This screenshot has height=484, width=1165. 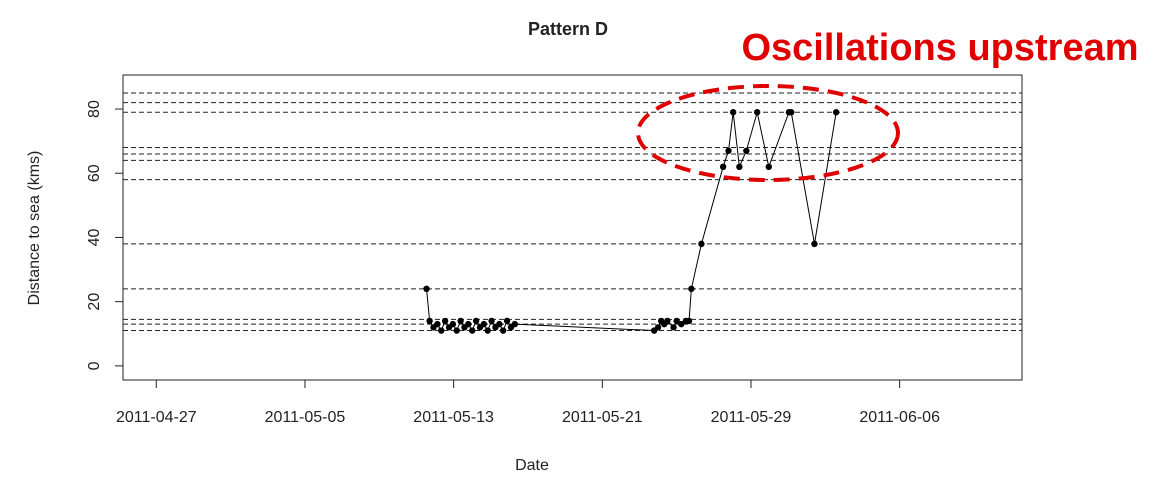 What do you see at coordinates (532, 465) in the screenshot?
I see `x-axis-label: Date` at bounding box center [532, 465].